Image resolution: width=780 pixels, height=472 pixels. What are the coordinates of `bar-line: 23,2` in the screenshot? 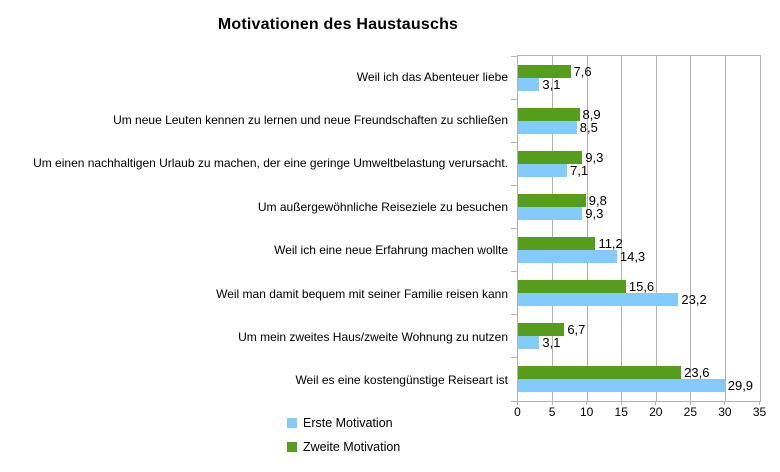 It's located at (639, 300).